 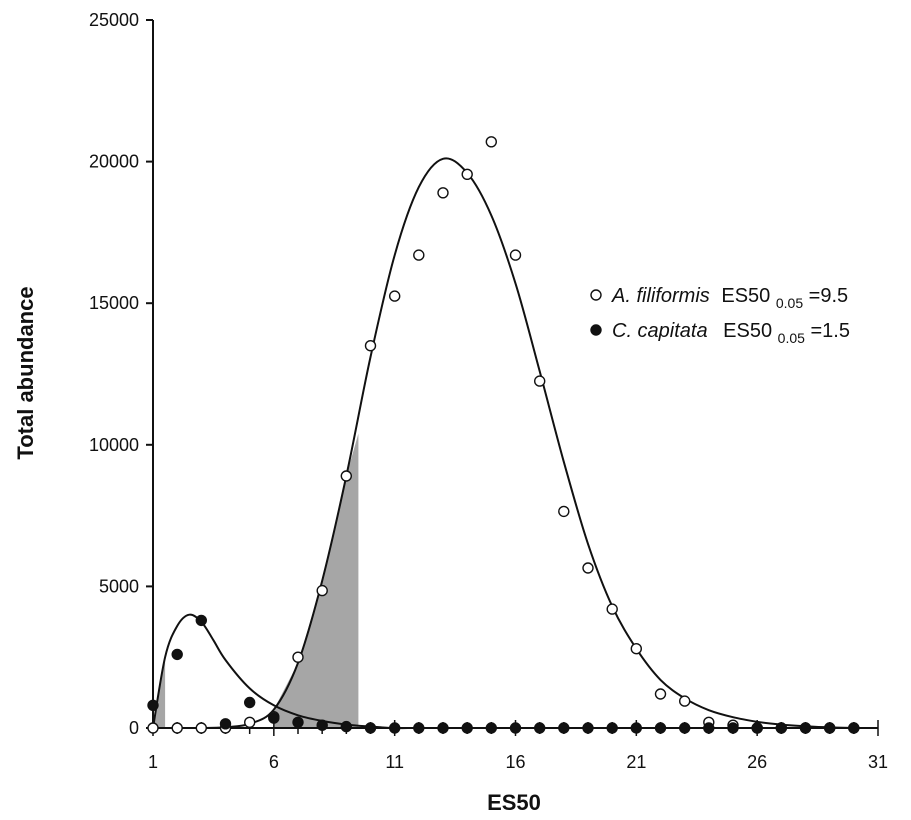 I want to click on legend-item-a-filiformis: A. filiformis ES50 0.05 =9.5, so click(x=719, y=299).